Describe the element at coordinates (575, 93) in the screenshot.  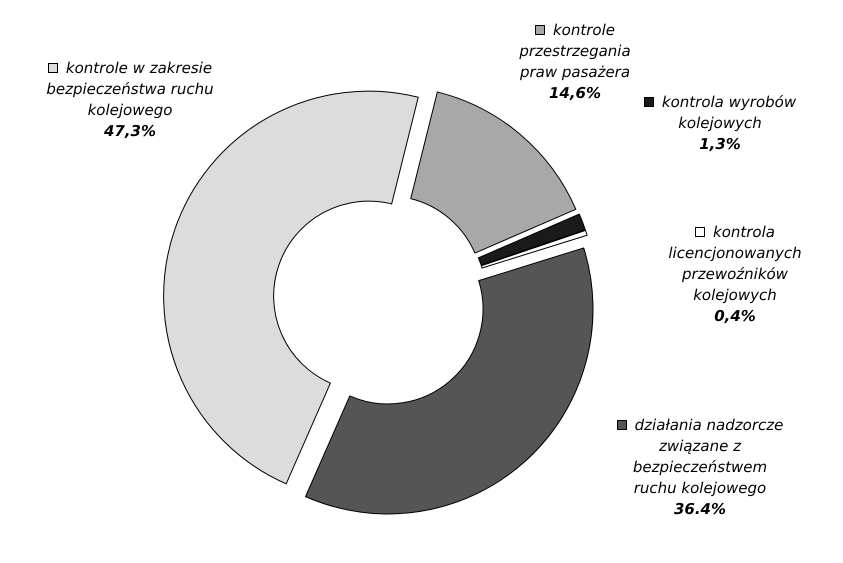
I see `data-label: 14,6%` at that location.